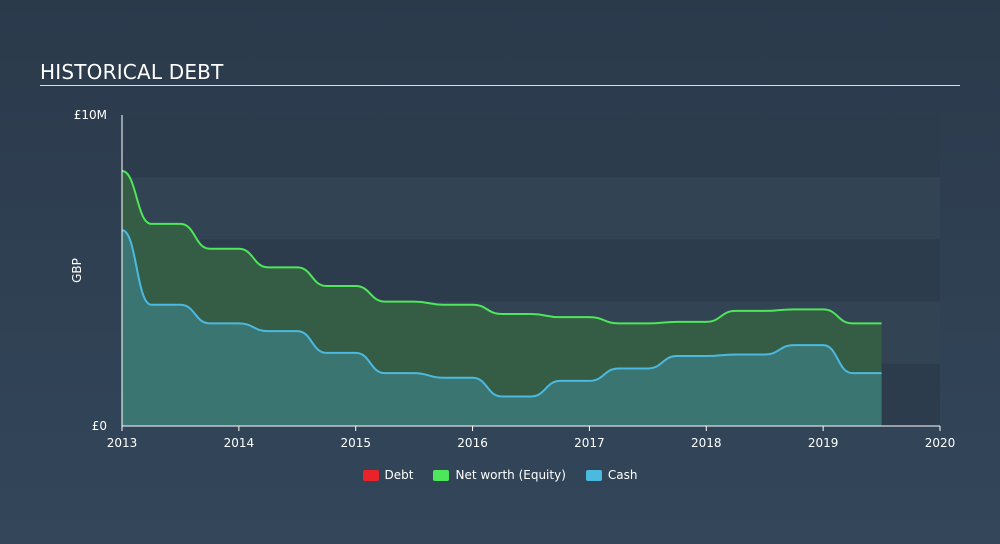  I want to click on title-divider, so click(500, 85).